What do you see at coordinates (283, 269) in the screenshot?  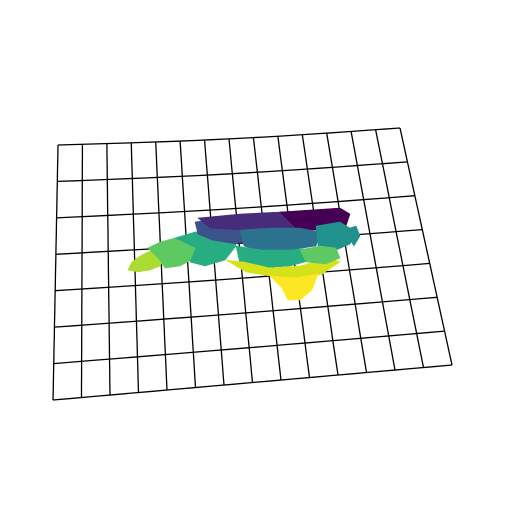 I see `region-southern` at bounding box center [283, 269].